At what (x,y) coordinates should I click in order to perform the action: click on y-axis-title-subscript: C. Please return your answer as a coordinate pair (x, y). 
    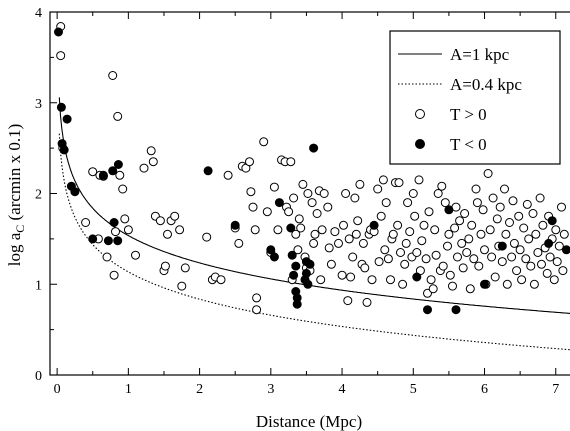
    Looking at the image, I should click on (20, 229).